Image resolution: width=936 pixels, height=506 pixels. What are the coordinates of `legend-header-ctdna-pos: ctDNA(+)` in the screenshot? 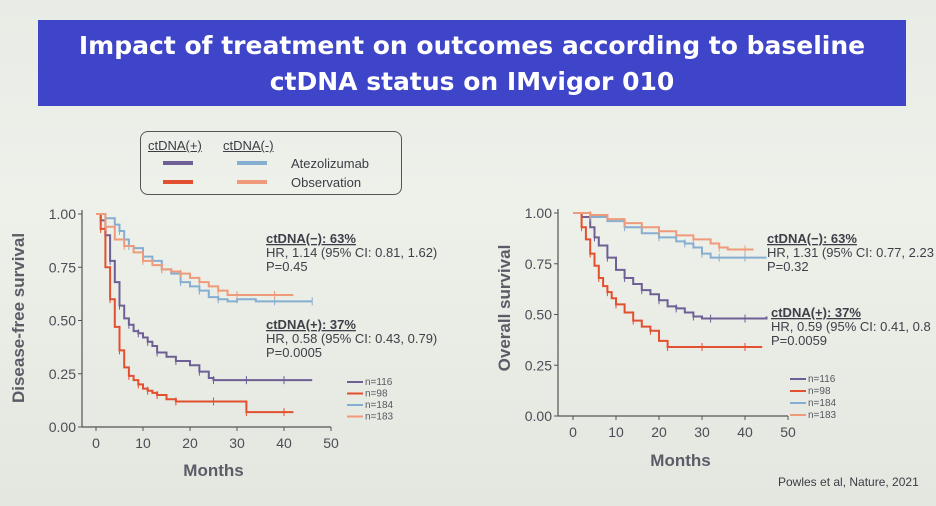 It's located at (175, 145).